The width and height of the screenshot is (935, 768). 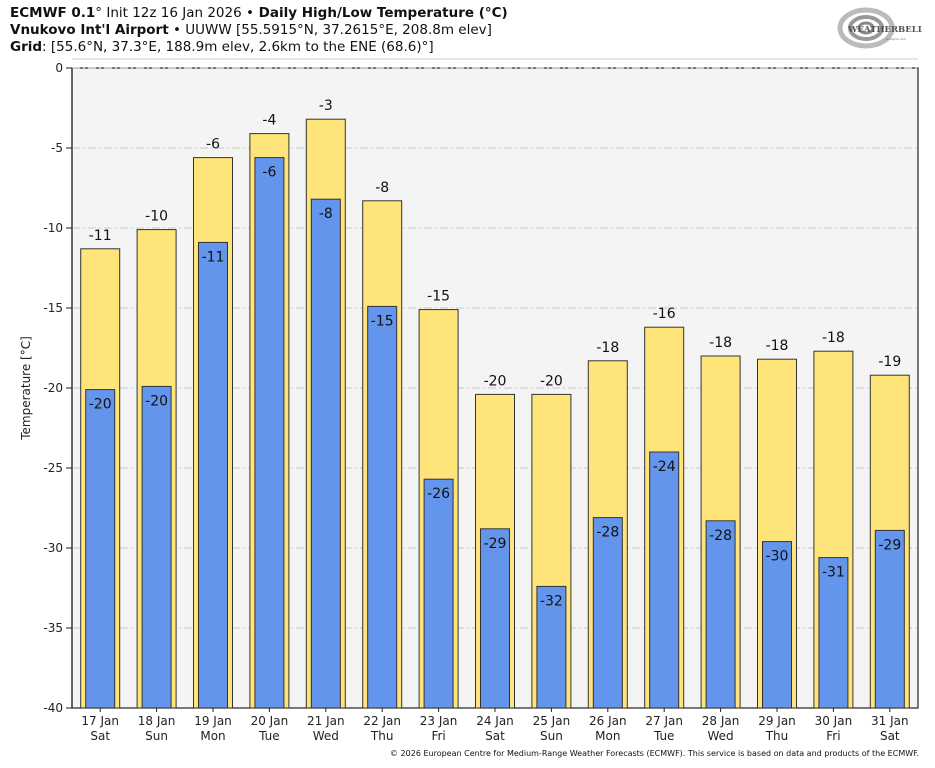 I want to click on weatherbell-logo: WEATHERBELL Analytics LLC, so click(x=879, y=28).